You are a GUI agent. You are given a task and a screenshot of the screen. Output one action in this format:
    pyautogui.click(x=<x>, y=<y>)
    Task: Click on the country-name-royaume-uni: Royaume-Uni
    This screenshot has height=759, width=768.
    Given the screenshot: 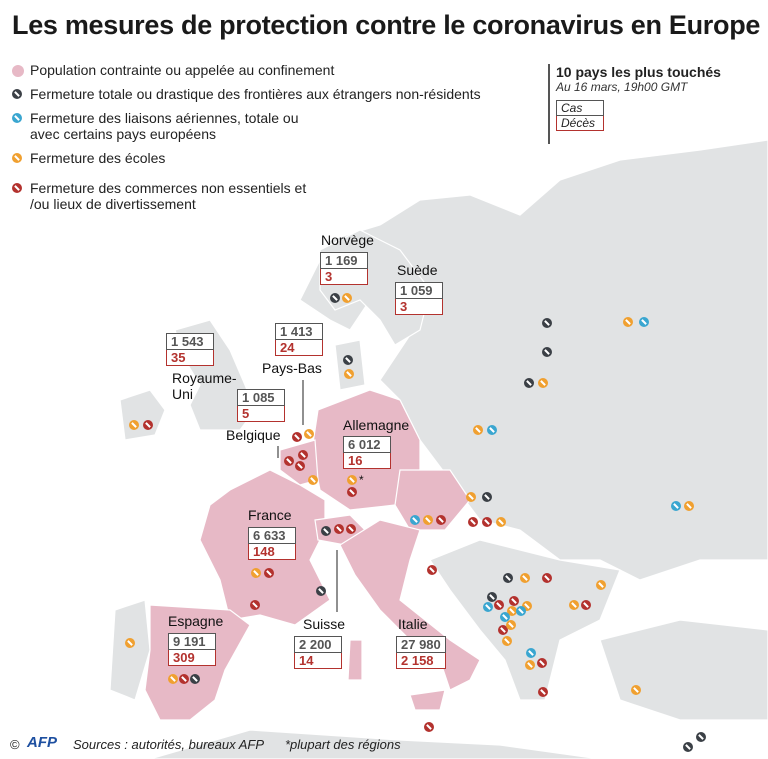 What is the action you would take?
    pyautogui.click(x=204, y=386)
    